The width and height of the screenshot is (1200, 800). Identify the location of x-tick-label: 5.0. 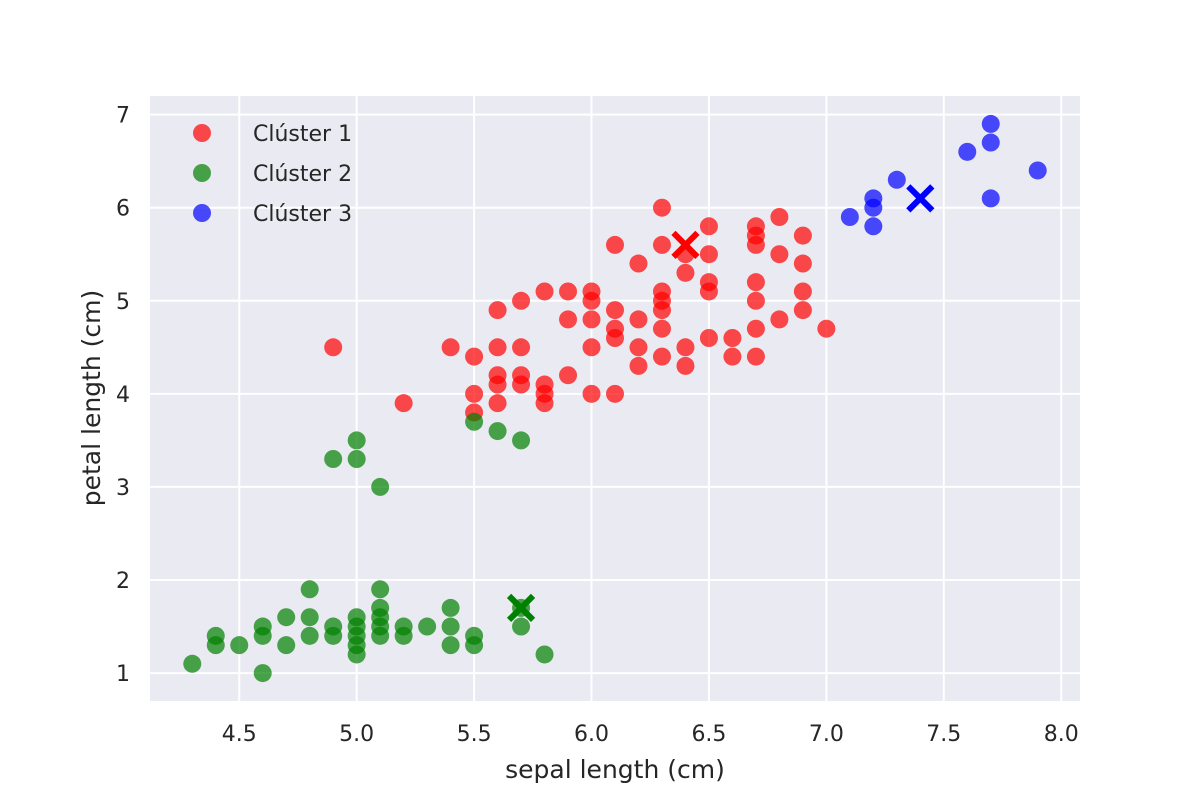
(356, 734).